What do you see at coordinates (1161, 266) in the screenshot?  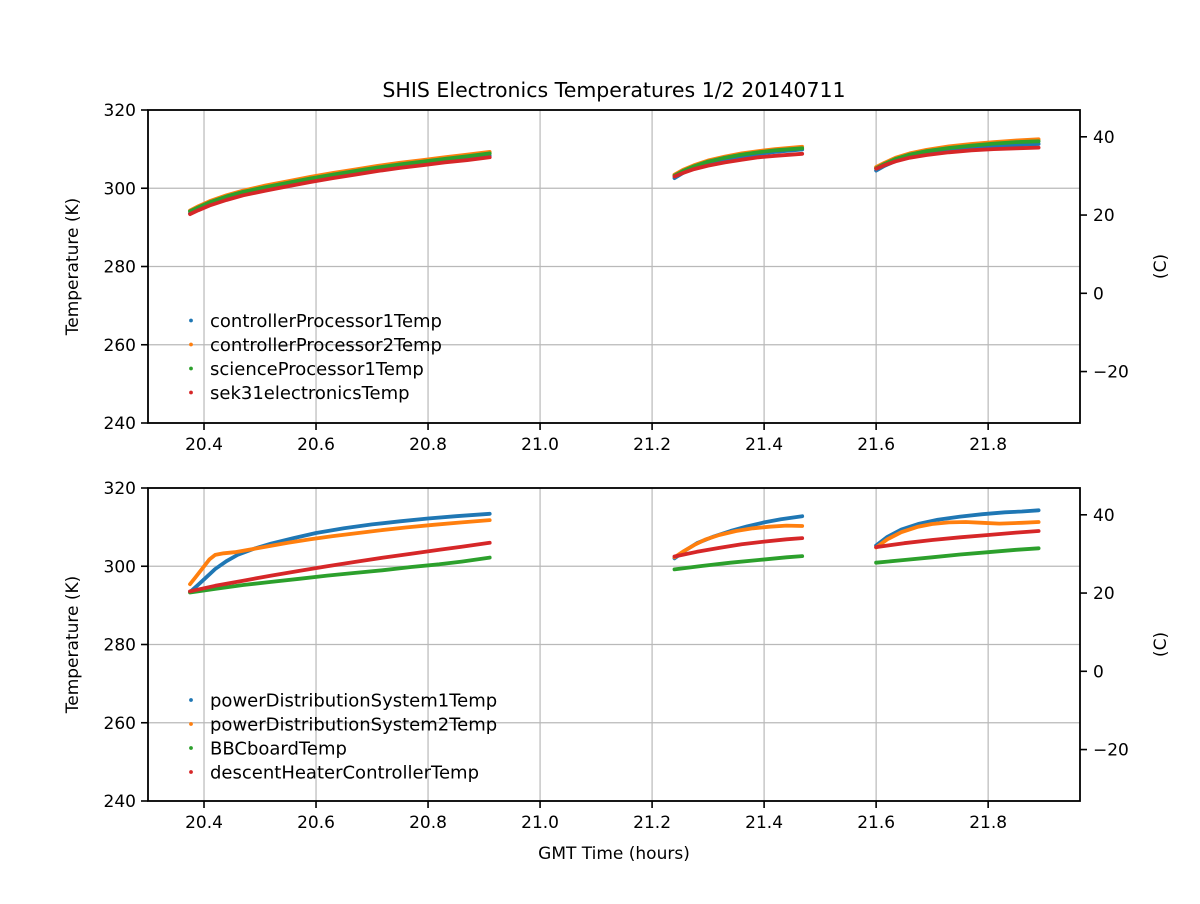 I see `right-axis-label-top: (C)` at bounding box center [1161, 266].